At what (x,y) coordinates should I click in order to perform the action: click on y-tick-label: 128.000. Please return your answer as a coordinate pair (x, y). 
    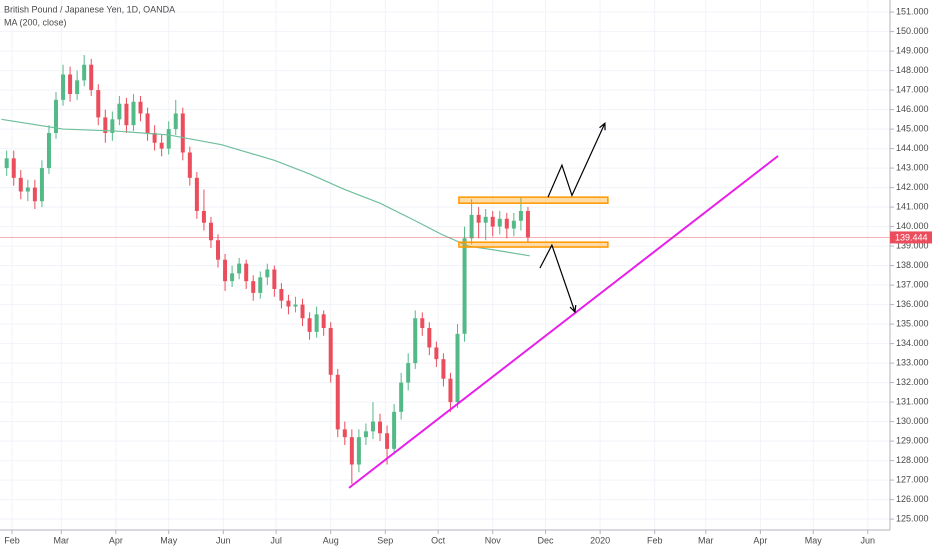
    Looking at the image, I should click on (912, 460).